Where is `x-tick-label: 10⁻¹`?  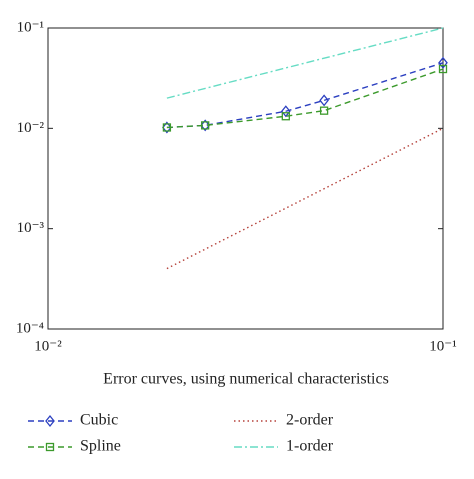 x-tick-label: 10⁻¹ is located at coordinates (442, 346).